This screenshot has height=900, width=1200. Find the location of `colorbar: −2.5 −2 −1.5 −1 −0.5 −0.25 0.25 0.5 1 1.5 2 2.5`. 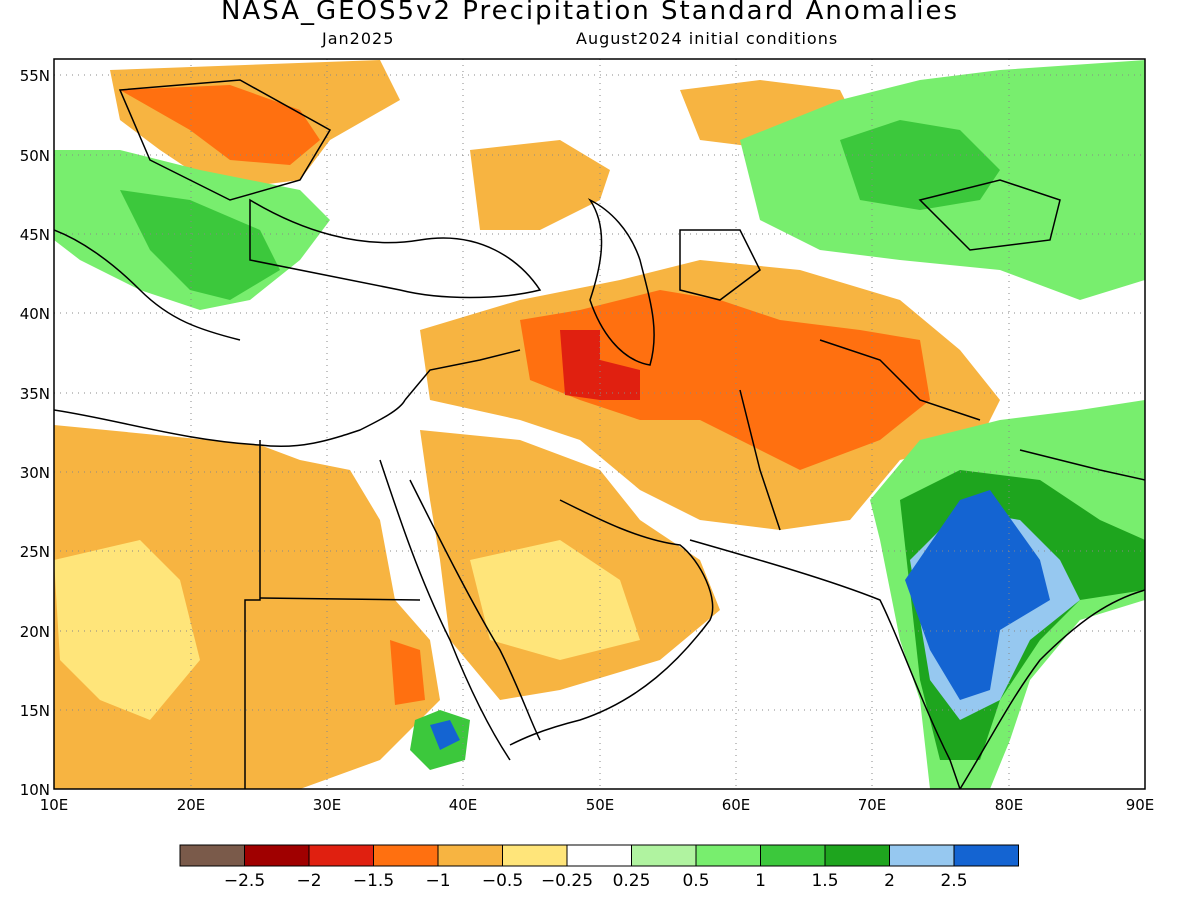

colorbar: −2.5 −2 −1.5 −1 −0.5 −0.25 0.25 0.5 1 1.5 2 2.5 is located at coordinates (599, 867).